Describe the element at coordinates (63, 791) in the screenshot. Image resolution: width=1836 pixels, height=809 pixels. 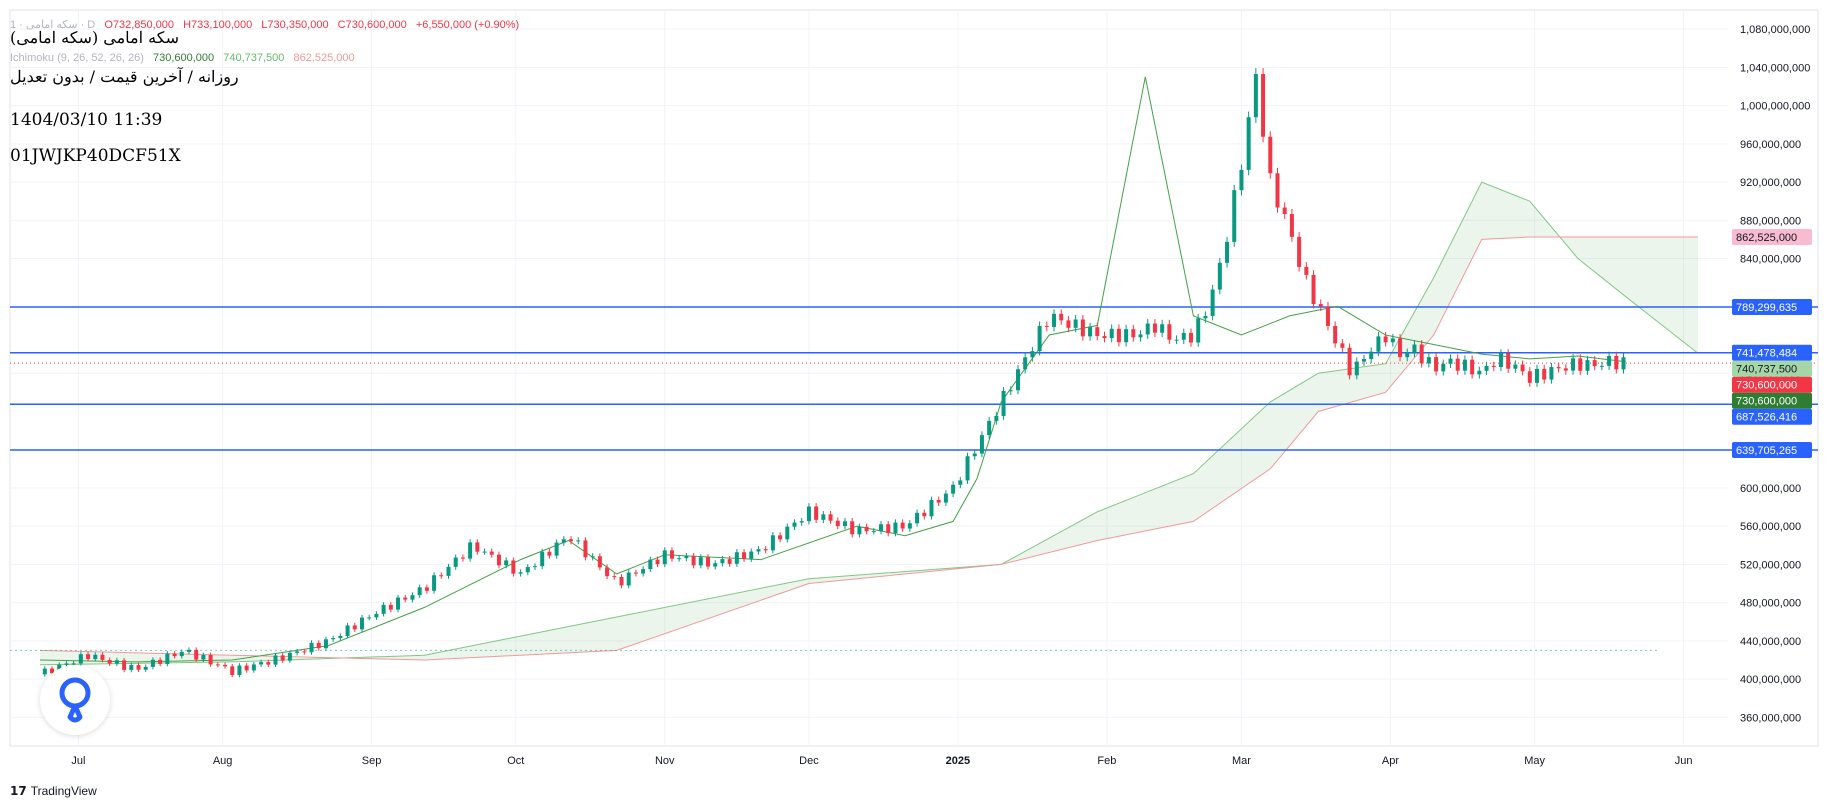
I see `brand-label: TradingView` at that location.